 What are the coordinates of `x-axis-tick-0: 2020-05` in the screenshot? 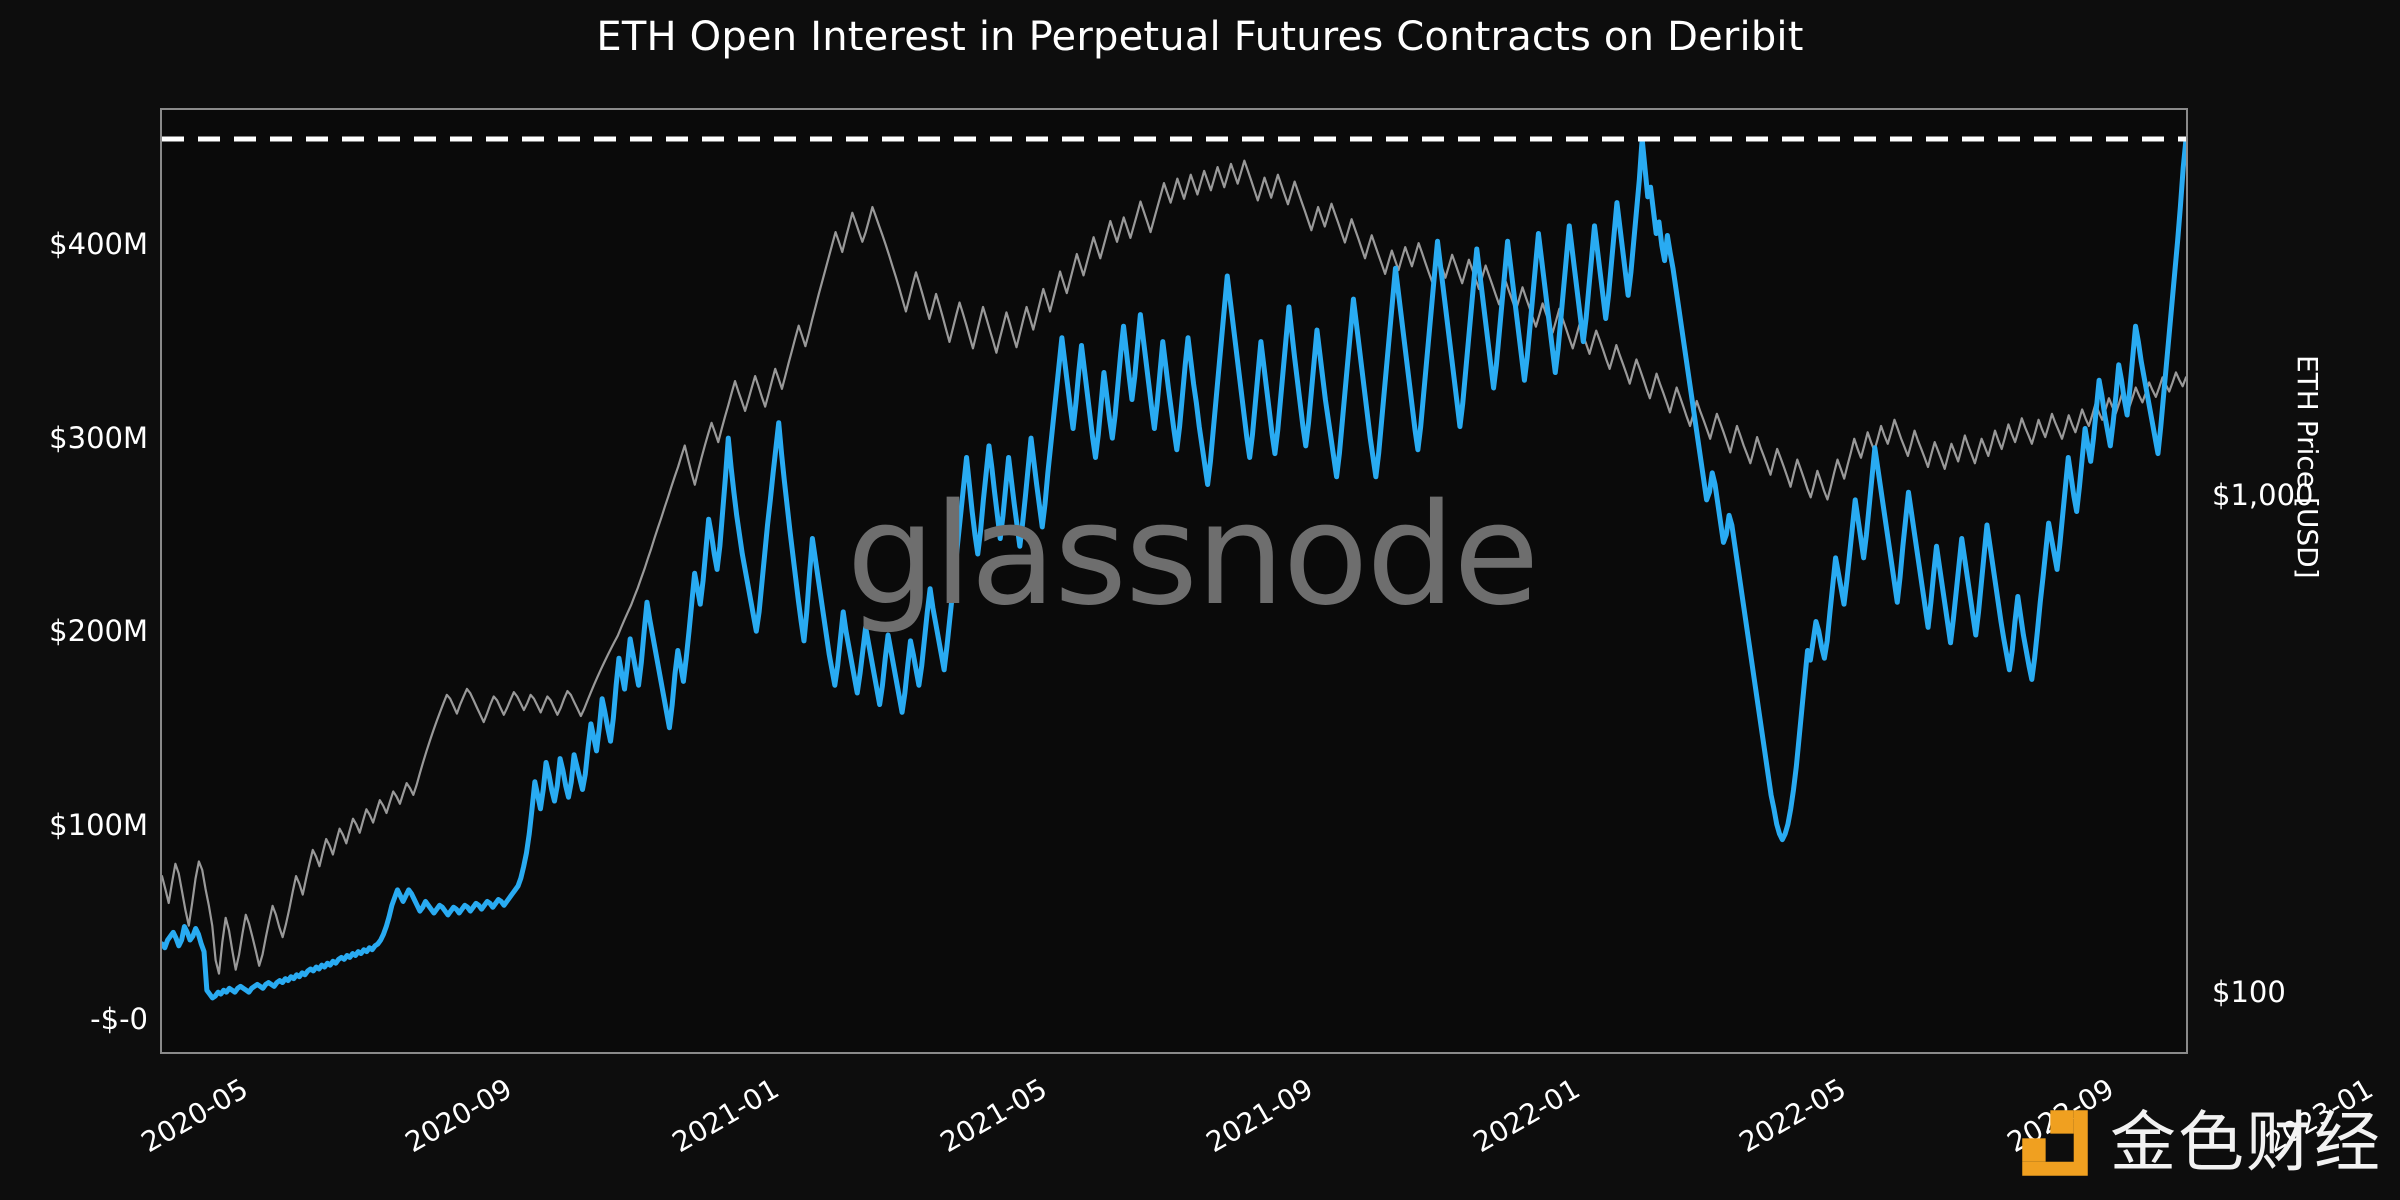 It's located at (194, 1116).